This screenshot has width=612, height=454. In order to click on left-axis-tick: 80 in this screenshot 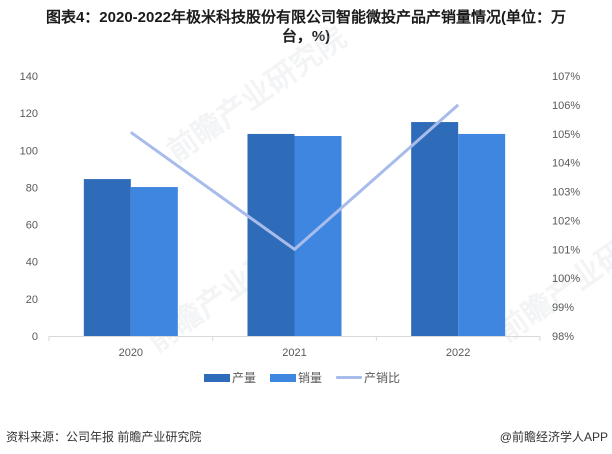, I will do `click(32, 188)`.